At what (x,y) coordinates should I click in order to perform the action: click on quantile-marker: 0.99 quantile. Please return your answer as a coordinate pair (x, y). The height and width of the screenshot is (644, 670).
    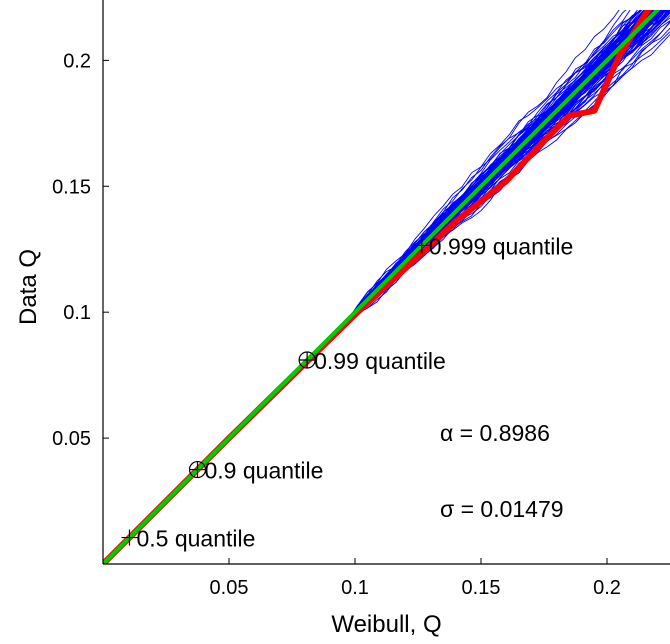
    Looking at the image, I should click on (372, 361).